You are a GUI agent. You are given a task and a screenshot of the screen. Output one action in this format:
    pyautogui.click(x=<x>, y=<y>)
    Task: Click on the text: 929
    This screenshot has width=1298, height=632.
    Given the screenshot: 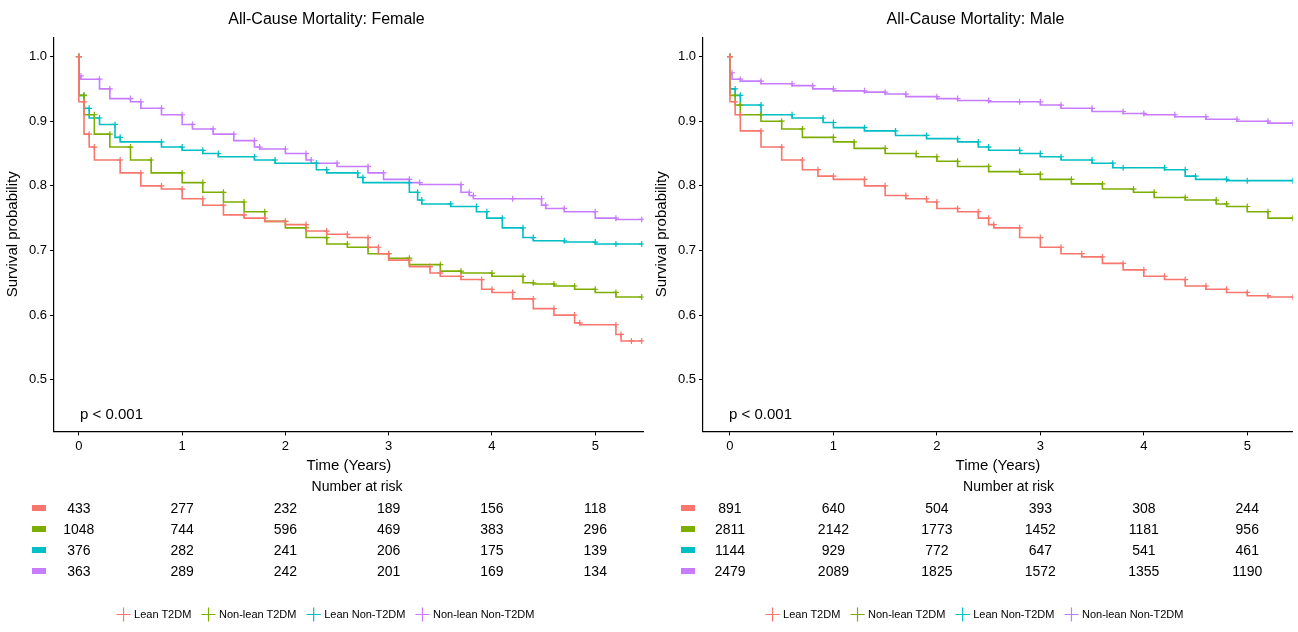 What is the action you would take?
    pyautogui.click(x=833, y=550)
    